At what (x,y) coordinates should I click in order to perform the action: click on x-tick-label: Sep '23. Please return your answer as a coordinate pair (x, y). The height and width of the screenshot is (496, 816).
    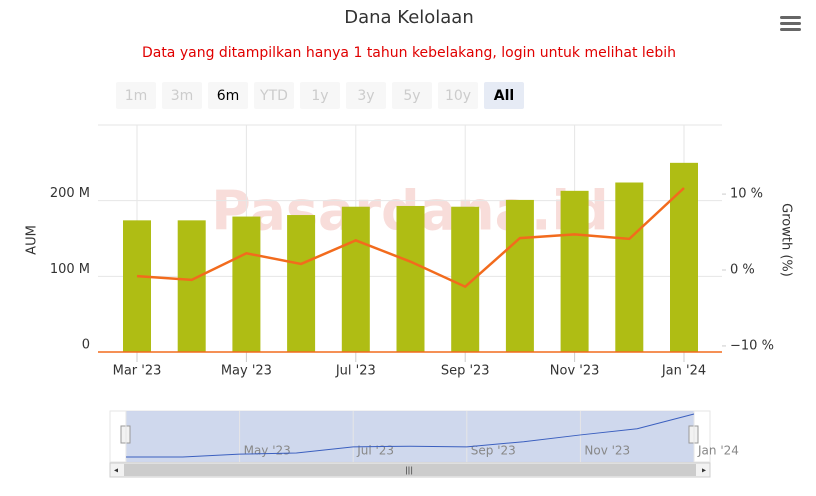
    Looking at the image, I should click on (465, 371).